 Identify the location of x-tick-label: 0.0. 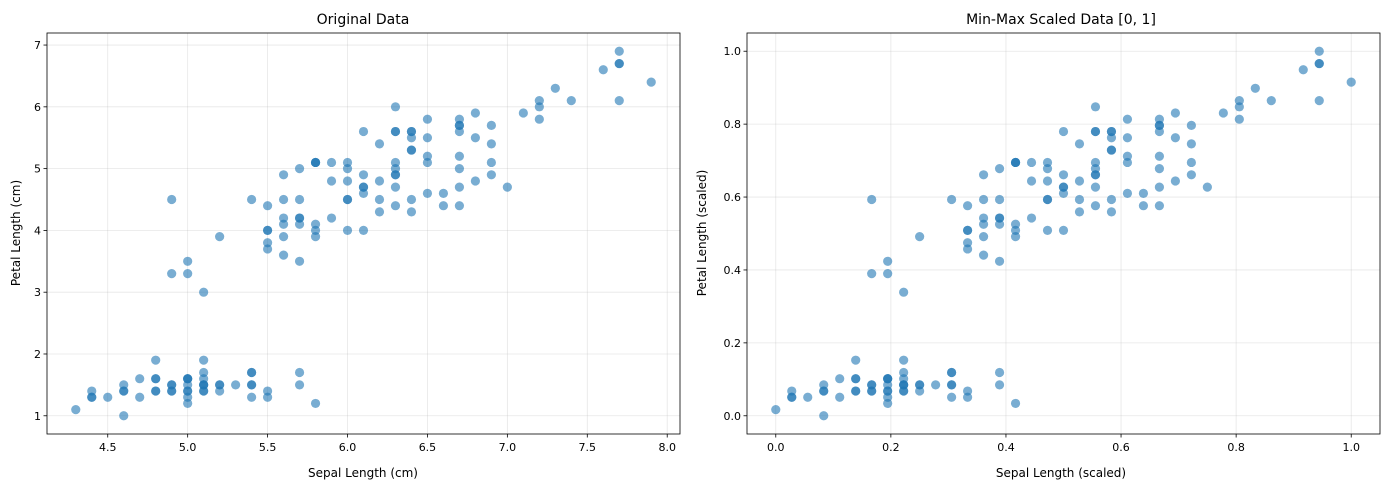
(776, 447).